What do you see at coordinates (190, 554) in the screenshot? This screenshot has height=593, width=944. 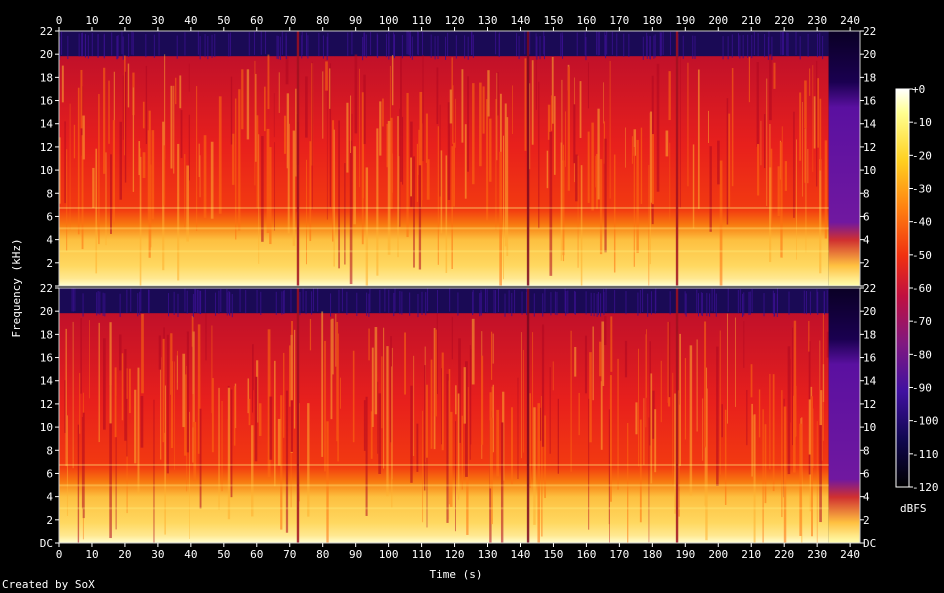 I see `x-tick-label: 40` at bounding box center [190, 554].